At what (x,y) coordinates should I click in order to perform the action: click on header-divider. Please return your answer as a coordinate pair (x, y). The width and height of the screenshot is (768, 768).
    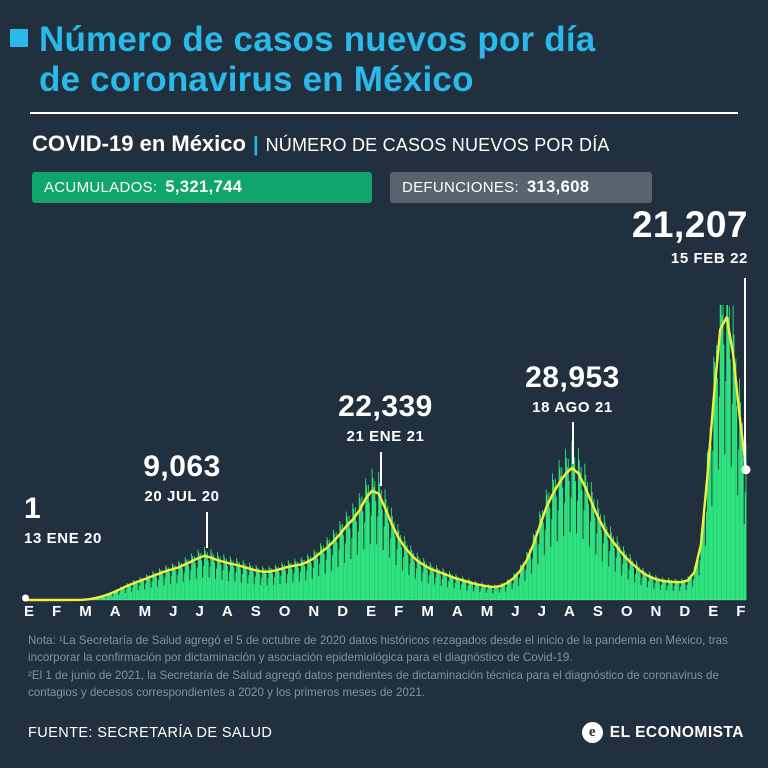
    Looking at the image, I should click on (384, 113).